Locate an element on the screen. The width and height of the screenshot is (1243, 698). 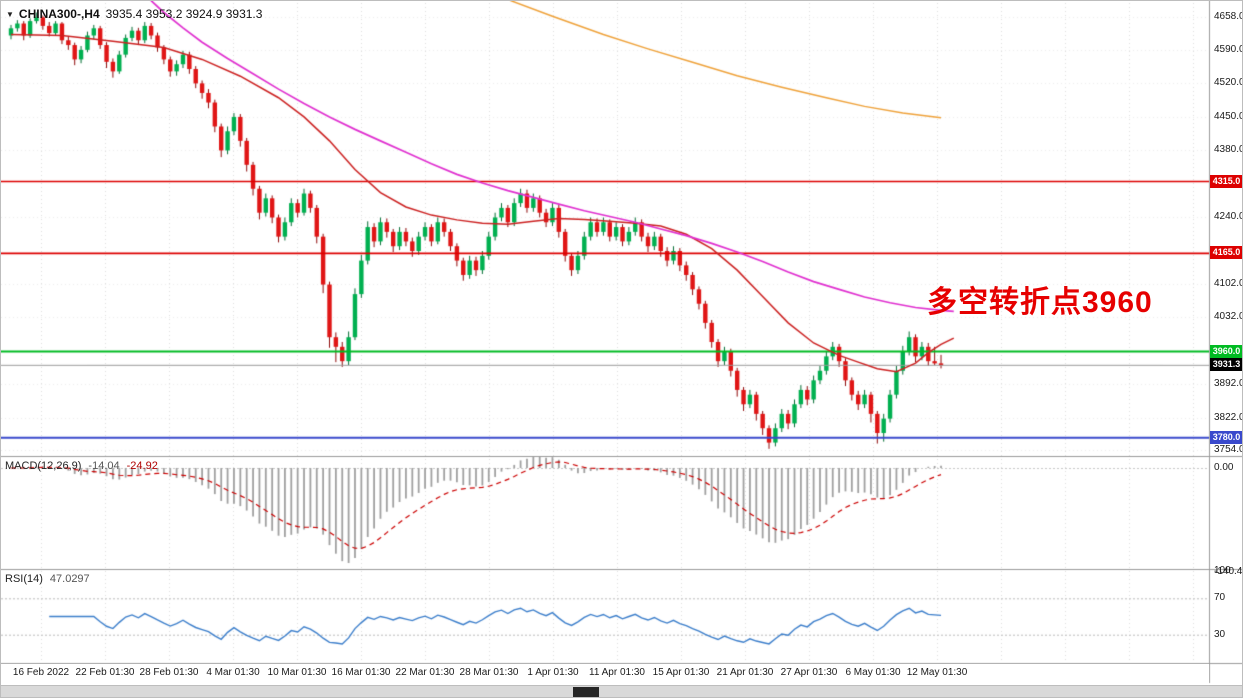
time-axis-label: 6 May 01:30 is located at coordinates (873, 672).